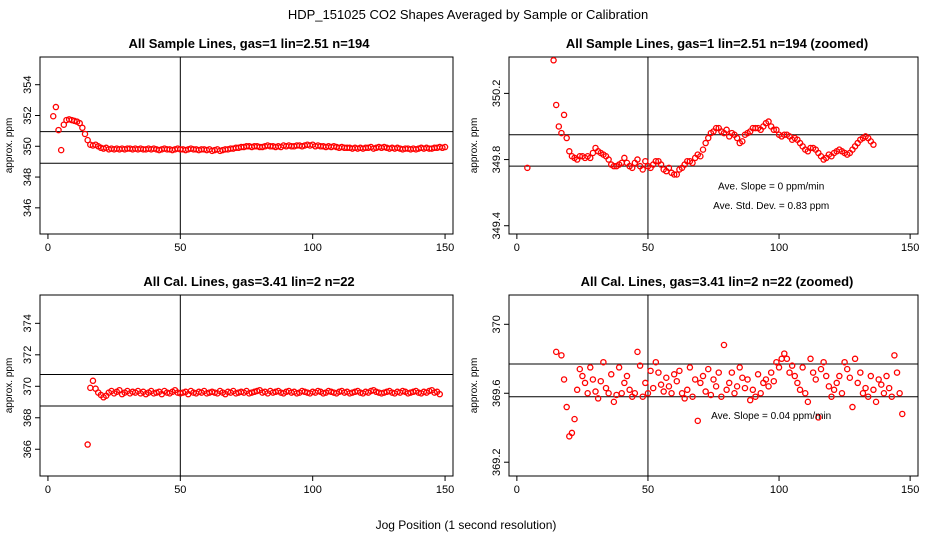  Describe the element at coordinates (248, 281) in the screenshot. I see `panel-title: All Cal. Lines, gas=3.41 lin=2 n=22` at that location.